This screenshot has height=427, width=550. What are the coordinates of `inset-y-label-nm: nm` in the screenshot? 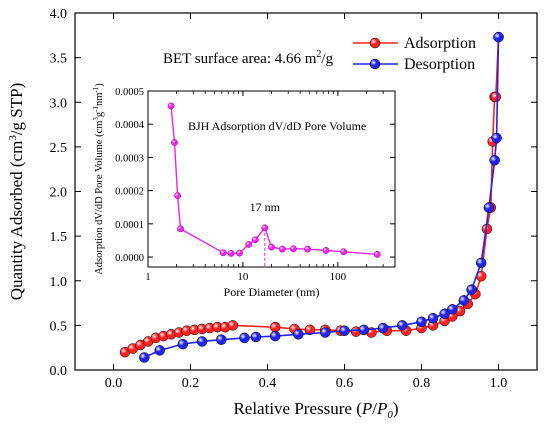 It's located at (99, 99).